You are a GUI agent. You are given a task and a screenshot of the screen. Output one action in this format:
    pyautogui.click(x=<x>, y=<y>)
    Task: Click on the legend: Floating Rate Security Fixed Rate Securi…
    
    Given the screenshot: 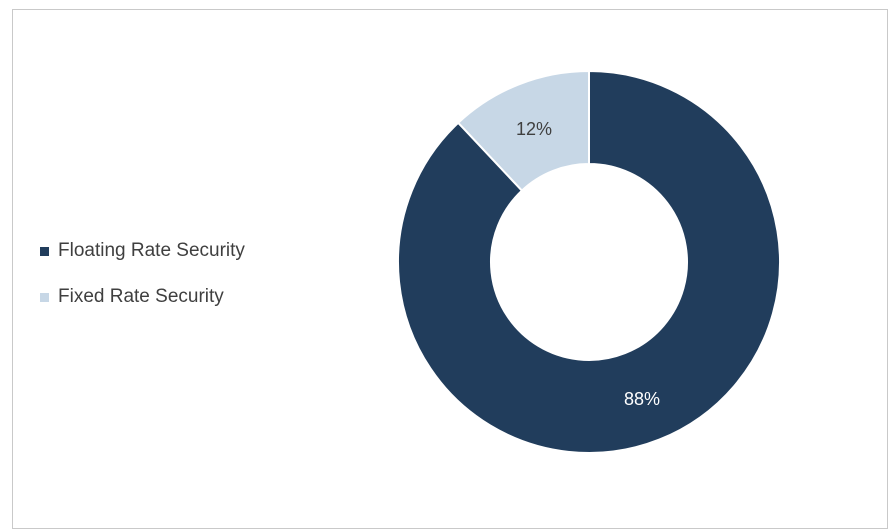 What is the action you would take?
    pyautogui.click(x=142, y=274)
    